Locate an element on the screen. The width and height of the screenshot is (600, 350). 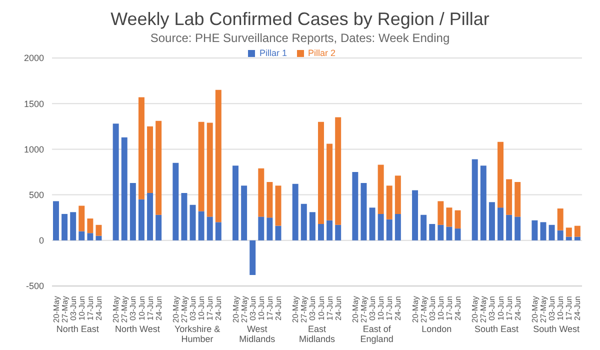
text: North East is located at coordinates (77, 329).